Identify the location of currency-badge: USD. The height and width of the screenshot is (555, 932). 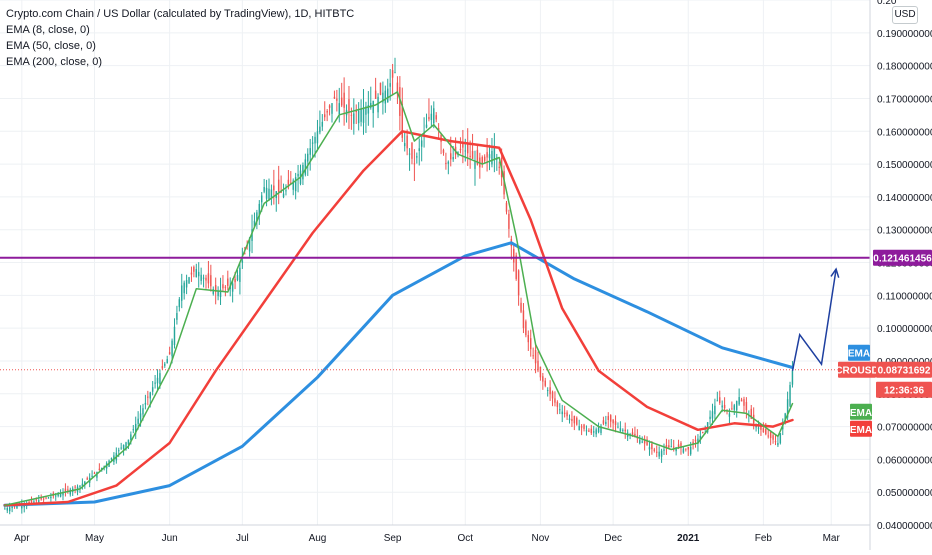
(905, 15).